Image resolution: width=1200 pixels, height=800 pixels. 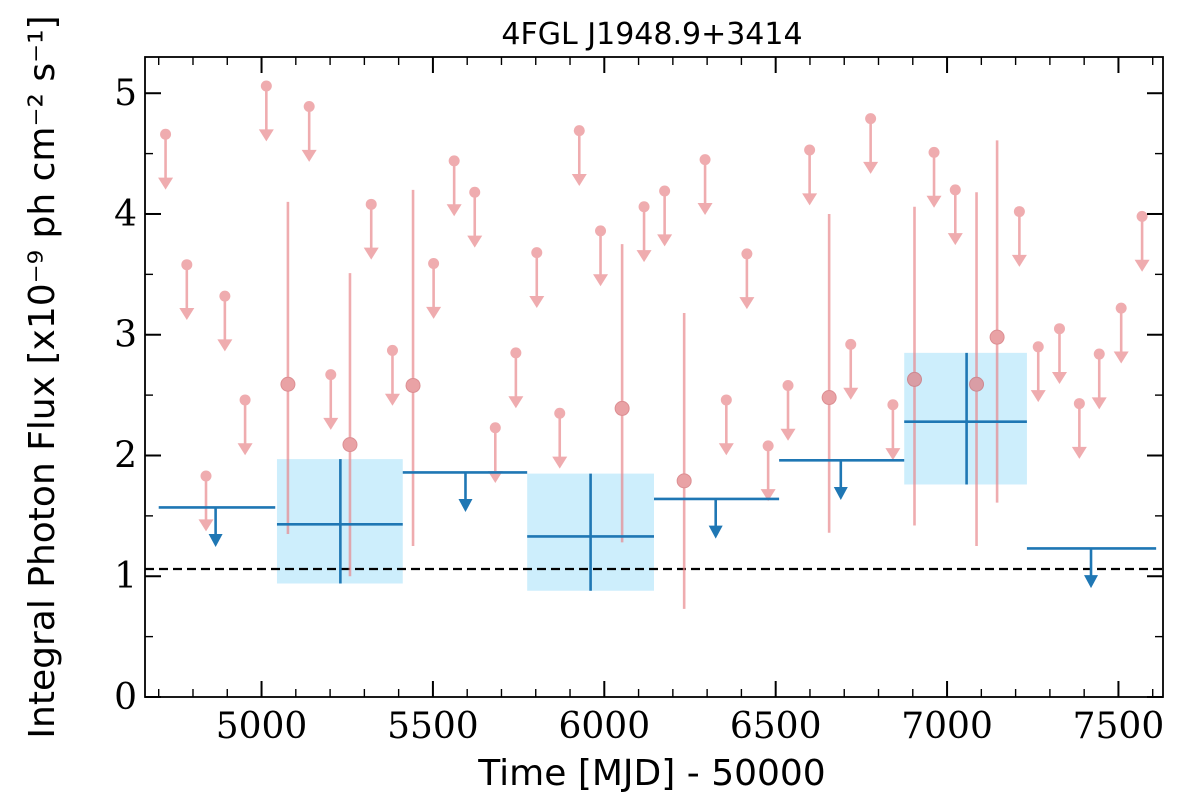 I want to click on y-axis-label: Integral Photon Flux [x10⁻⁹ ph cm⁻² s⁻¹], so click(x=42, y=376).